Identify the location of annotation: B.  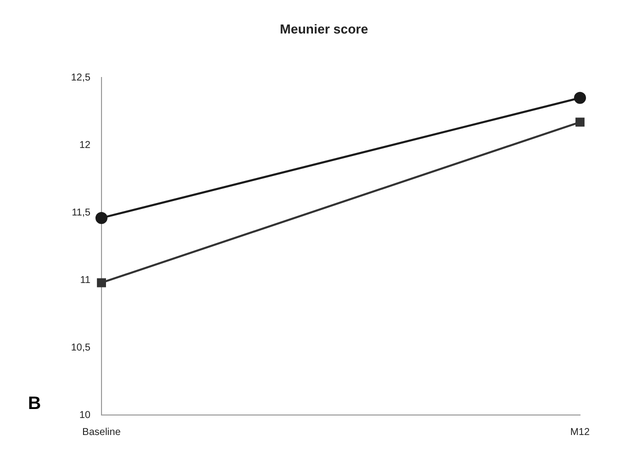
(34, 403).